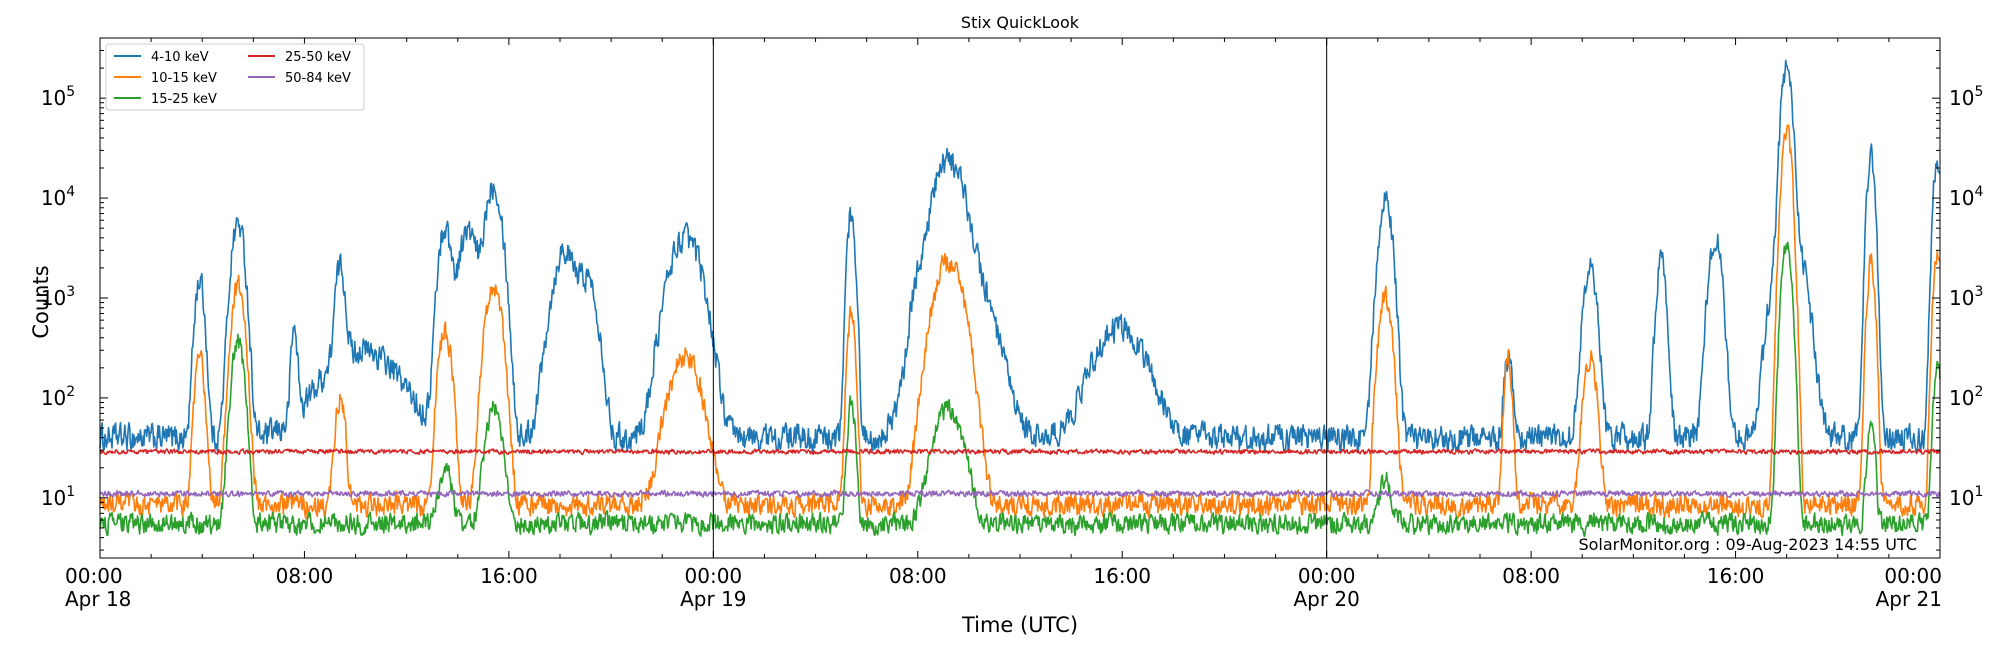  I want to click on series-line-25-50-kev, so click(1020, 452).